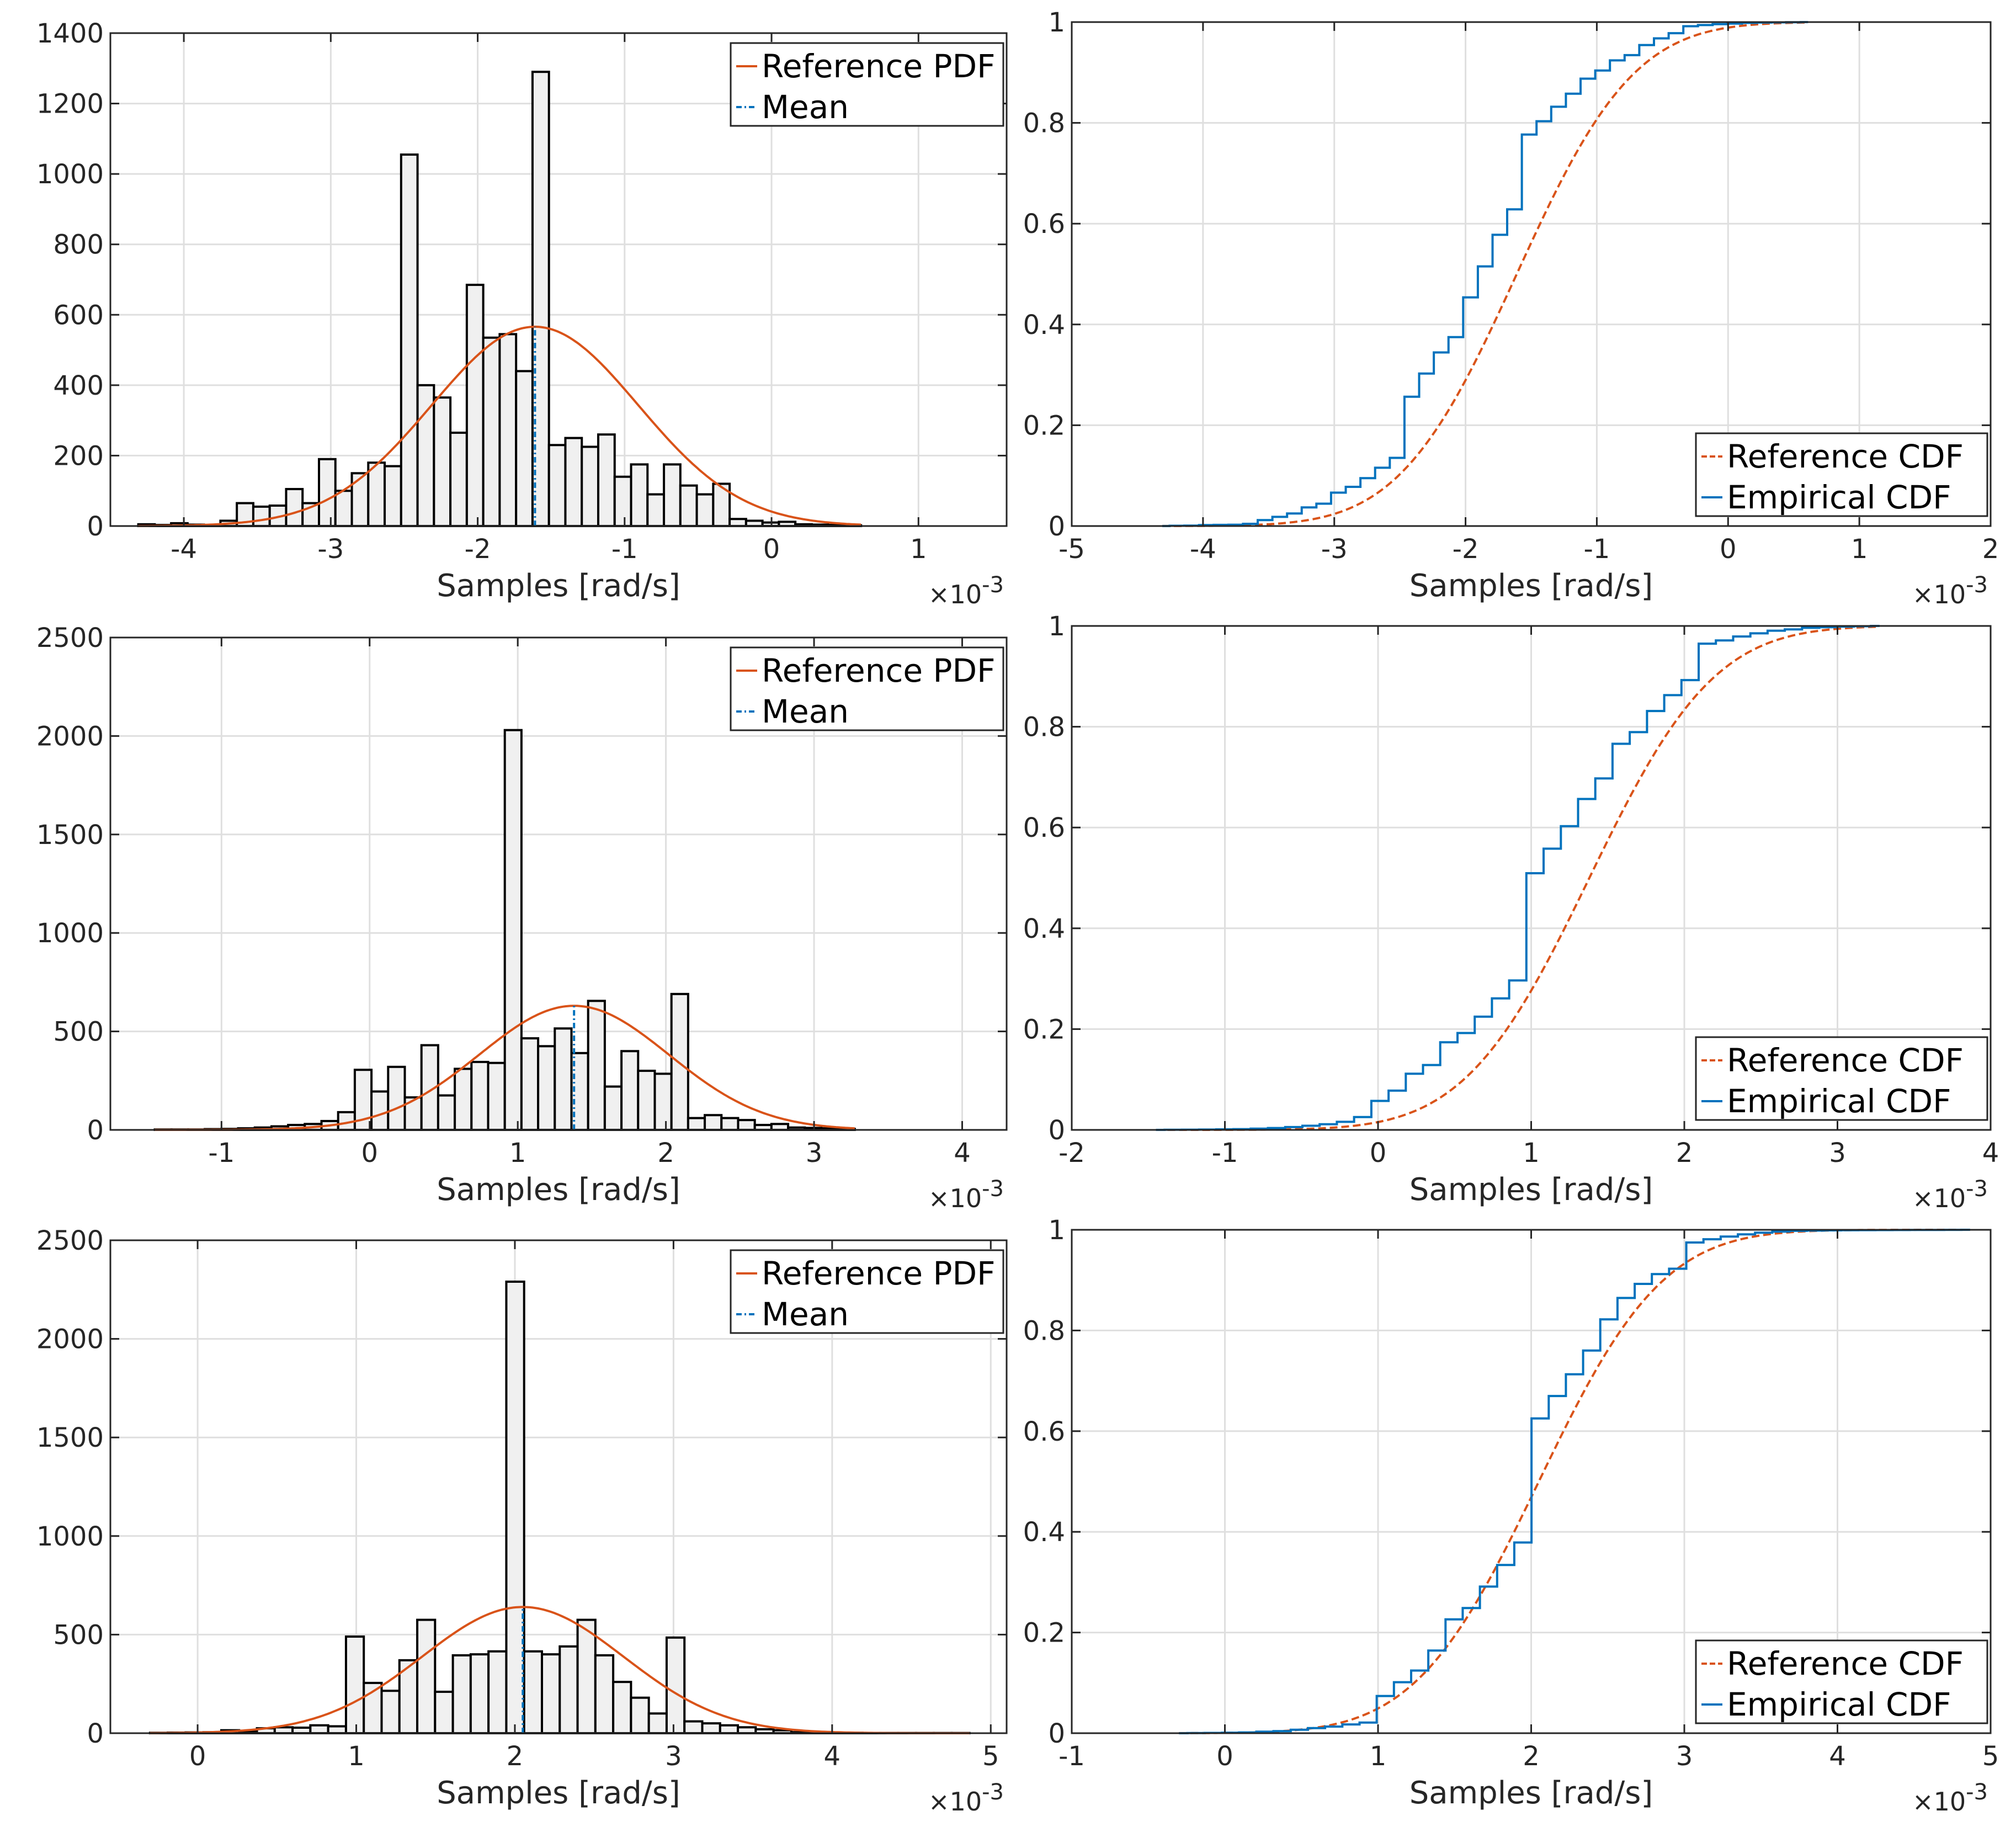  What do you see at coordinates (1071, 1153) in the screenshot?
I see `x-tick-label: -2` at bounding box center [1071, 1153].